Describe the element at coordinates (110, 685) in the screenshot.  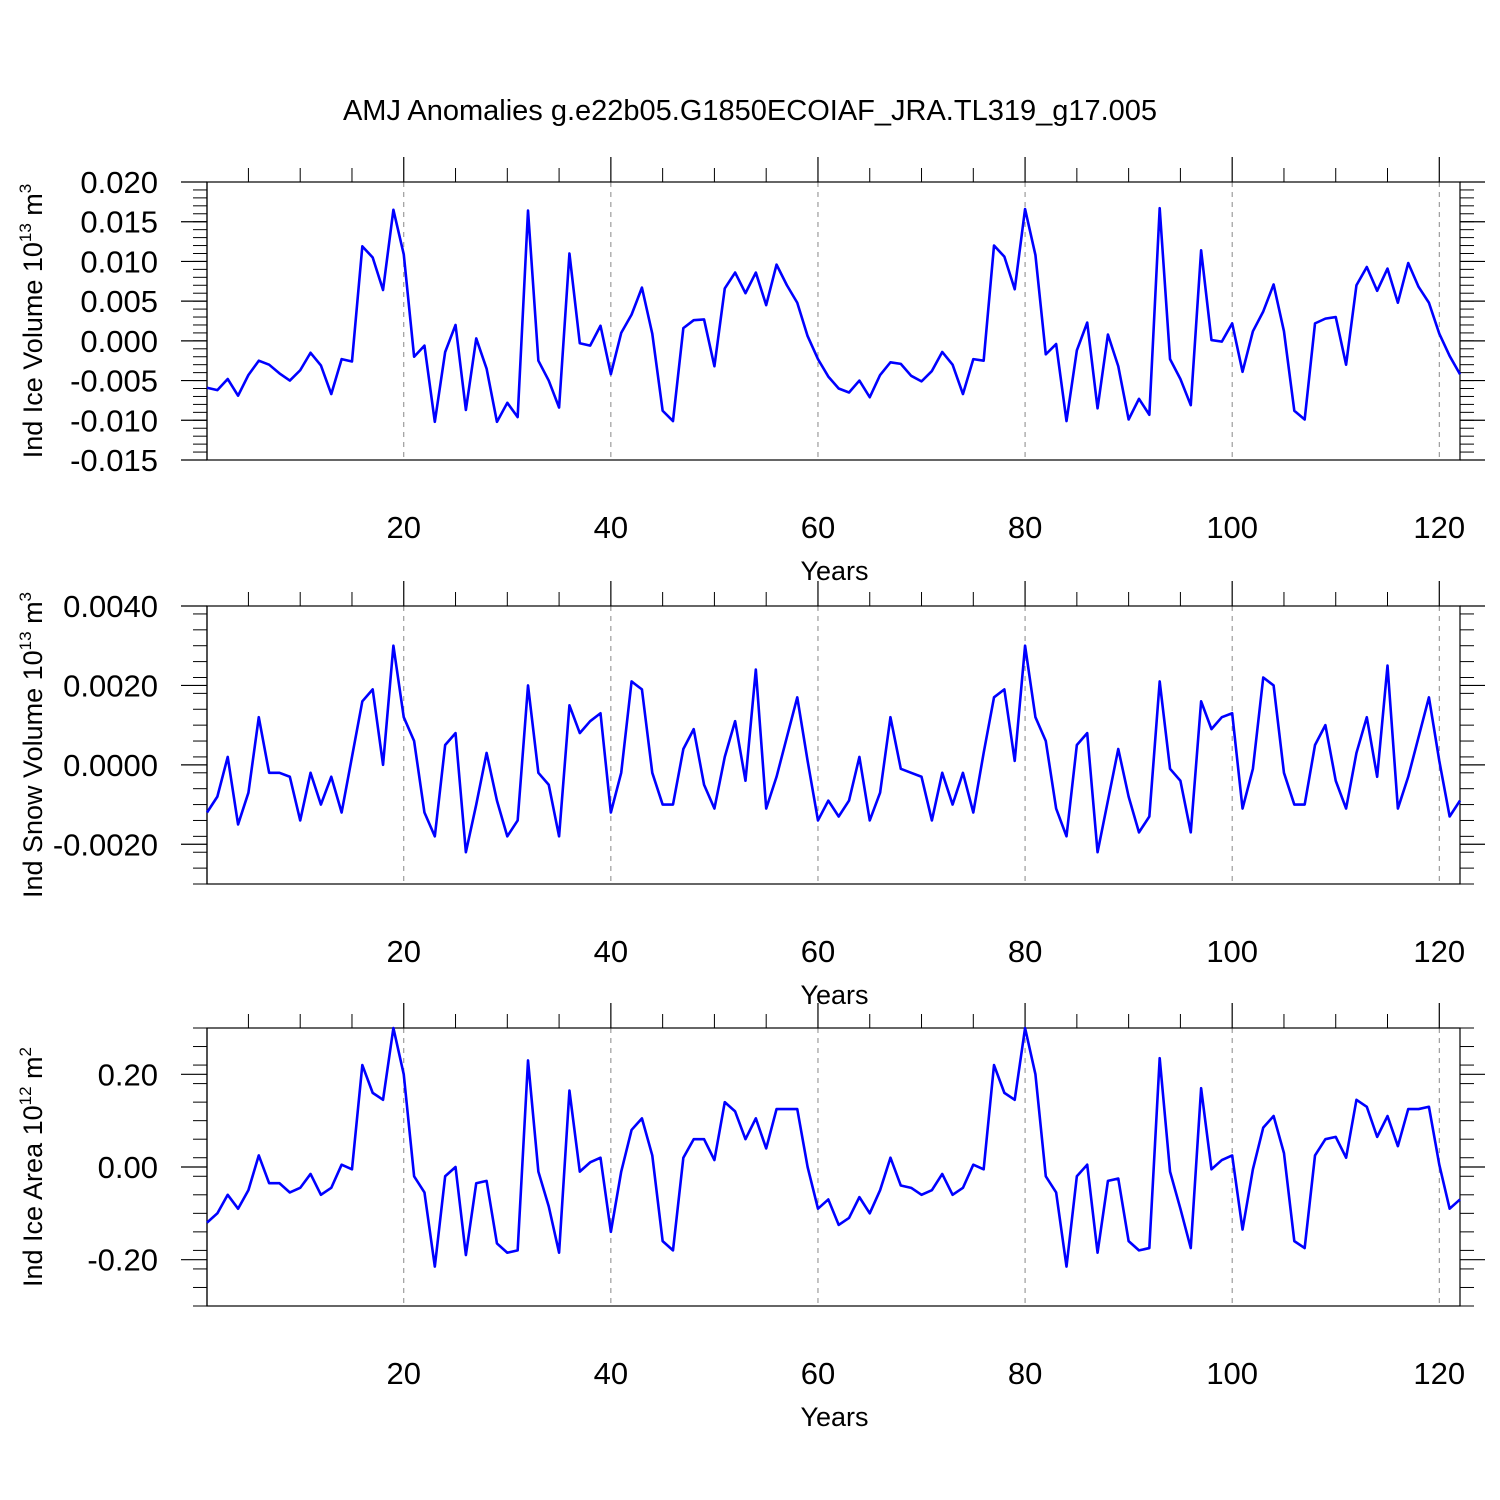
I see `y-tick-label: 0.0020` at that location.